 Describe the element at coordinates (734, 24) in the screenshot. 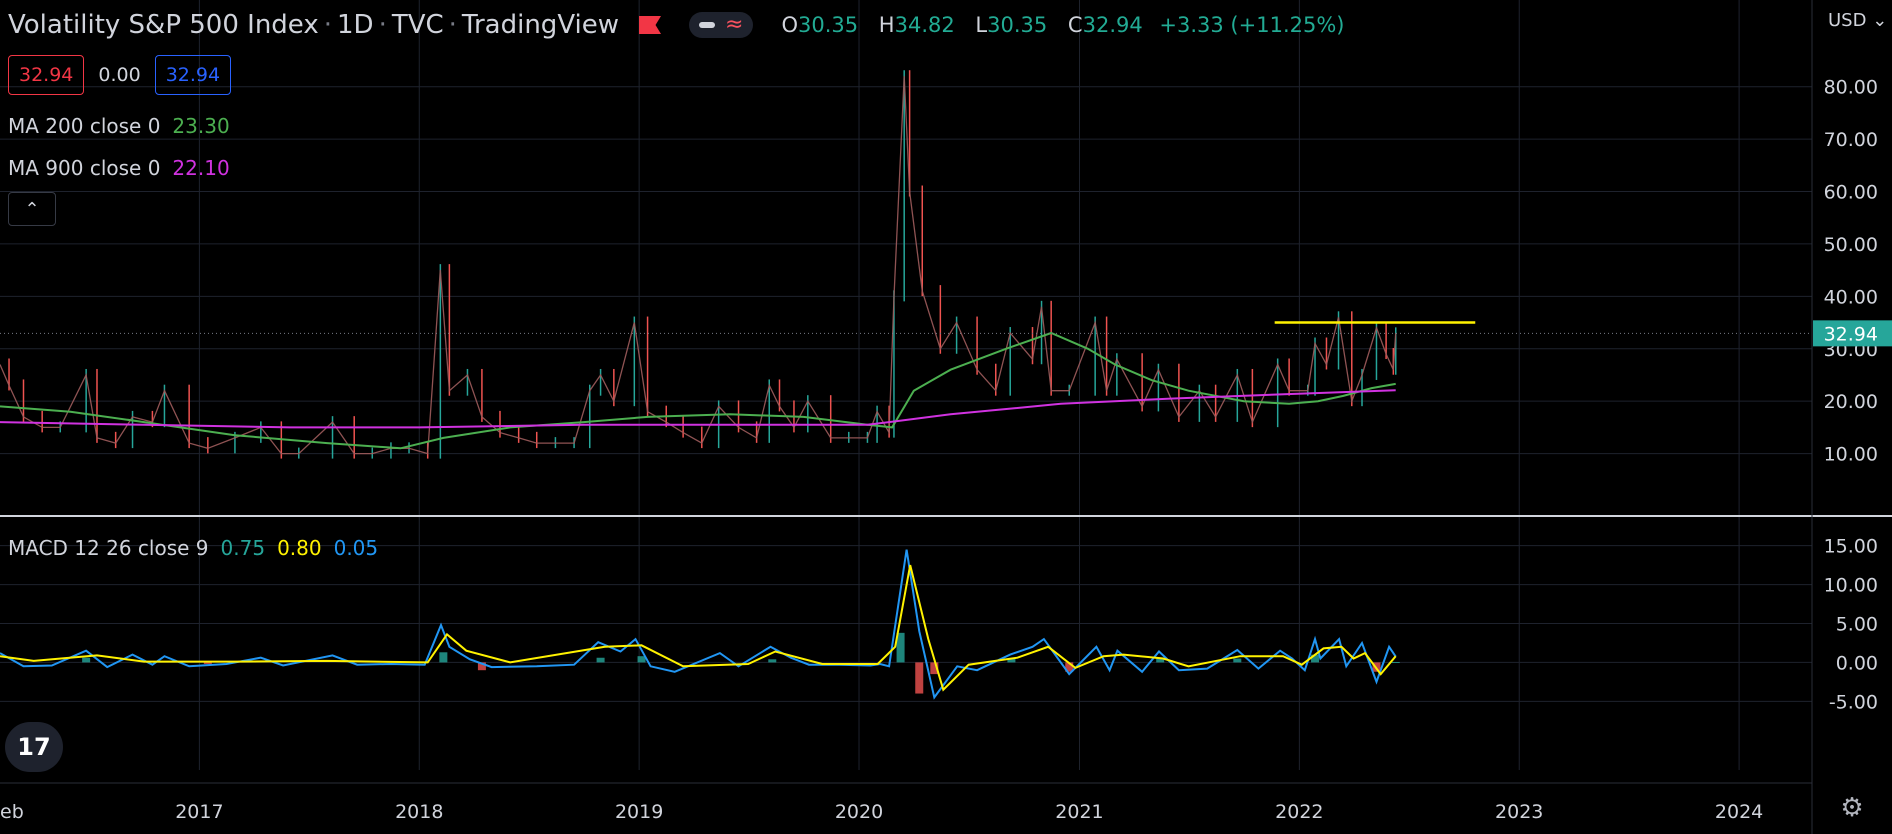

I see `wave-icon: ≈` at that location.